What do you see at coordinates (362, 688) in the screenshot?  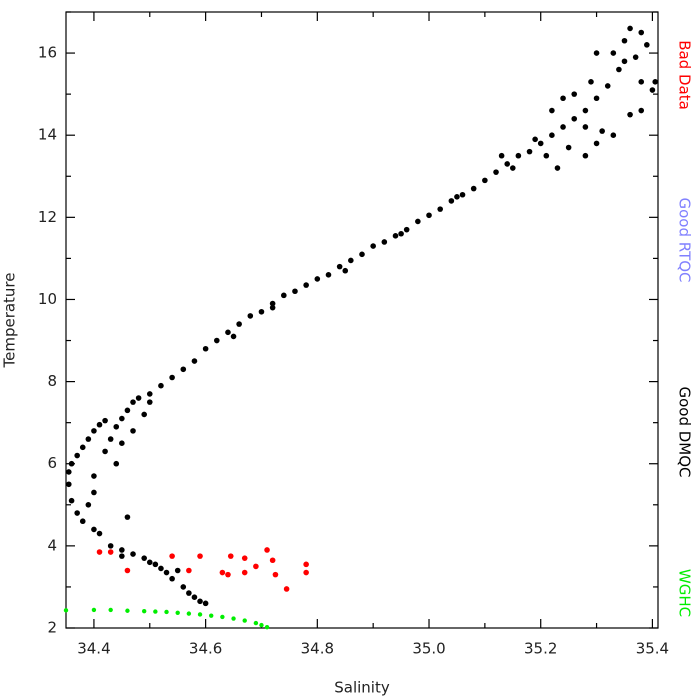 I see `x-axis-label: Salinity` at bounding box center [362, 688].